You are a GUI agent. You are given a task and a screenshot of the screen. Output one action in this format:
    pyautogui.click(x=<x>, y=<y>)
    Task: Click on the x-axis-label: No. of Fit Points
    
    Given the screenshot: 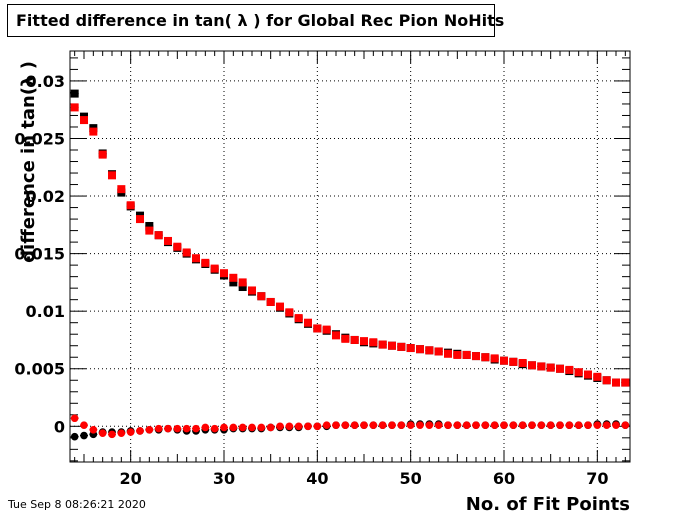 What is the action you would take?
    pyautogui.click(x=548, y=504)
    